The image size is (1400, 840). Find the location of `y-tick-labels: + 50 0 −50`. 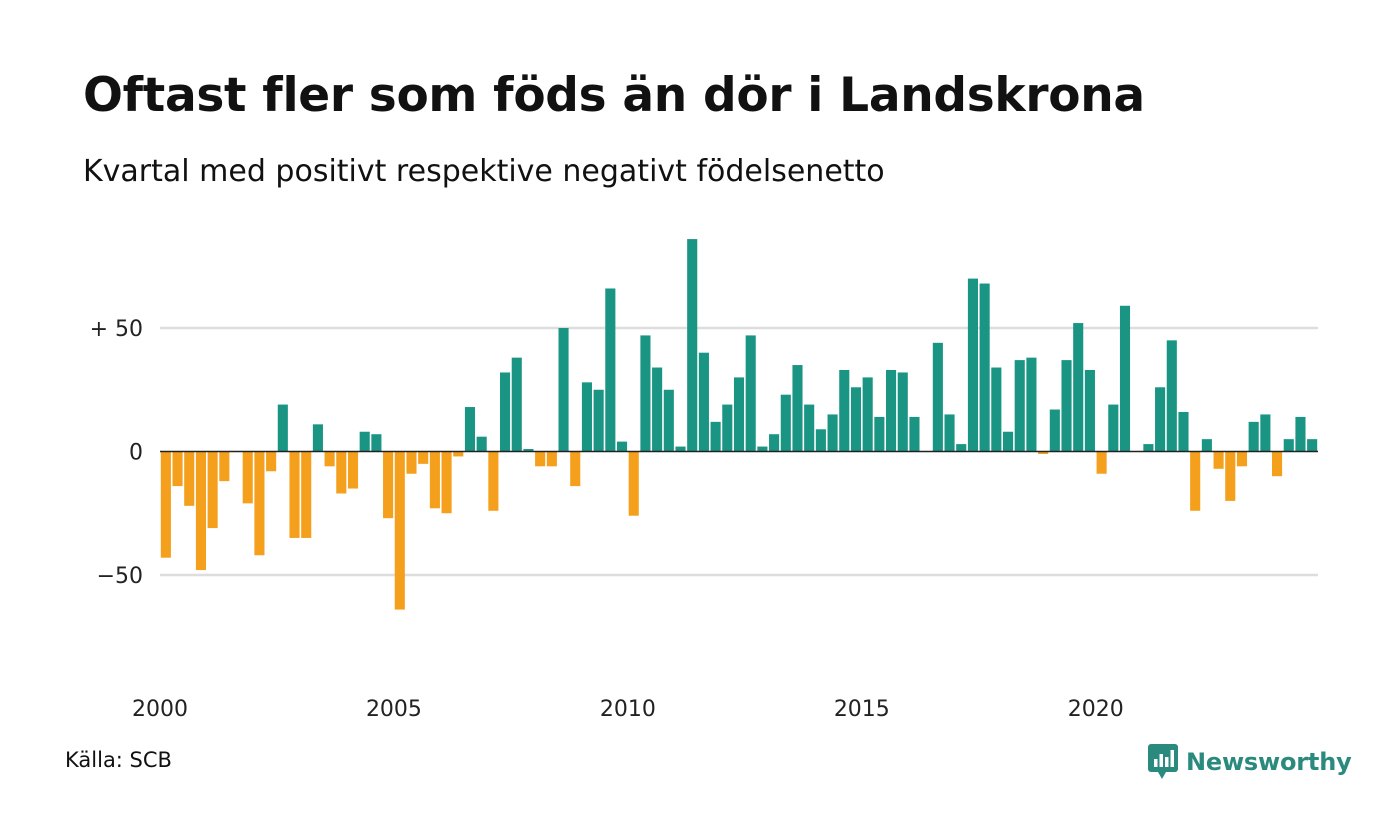

y-tick-labels: + 50 0 −50 is located at coordinates (116, 453).